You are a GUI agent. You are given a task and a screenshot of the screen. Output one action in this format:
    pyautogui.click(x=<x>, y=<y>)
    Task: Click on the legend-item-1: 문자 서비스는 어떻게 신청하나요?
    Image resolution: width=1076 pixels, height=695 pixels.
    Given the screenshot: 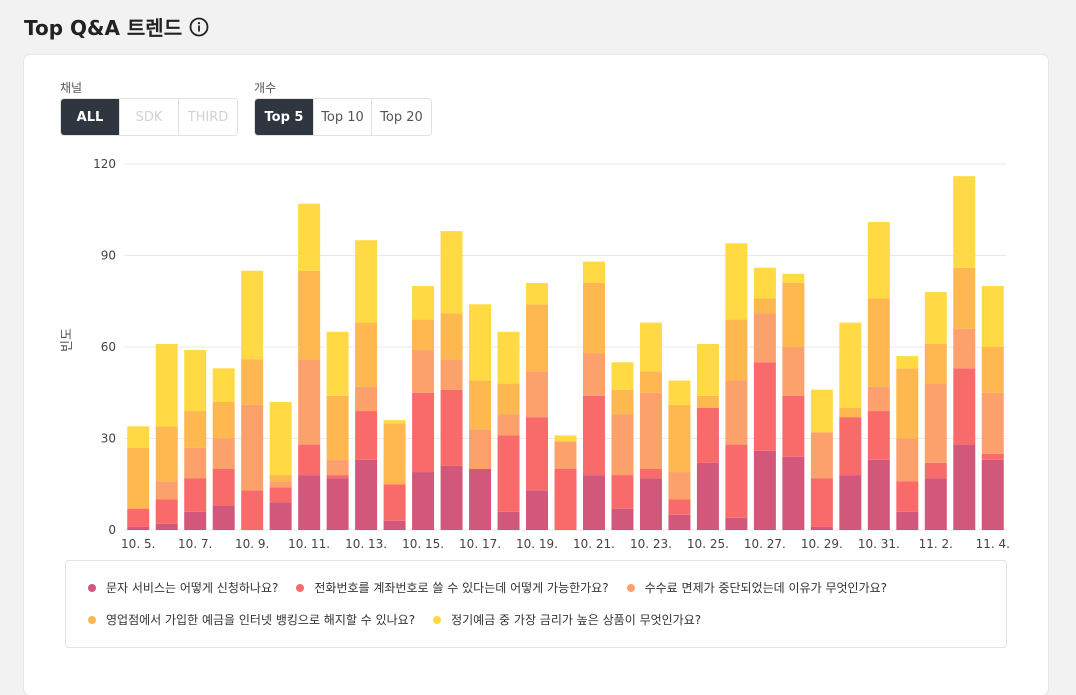 What is the action you would take?
    pyautogui.click(x=183, y=587)
    